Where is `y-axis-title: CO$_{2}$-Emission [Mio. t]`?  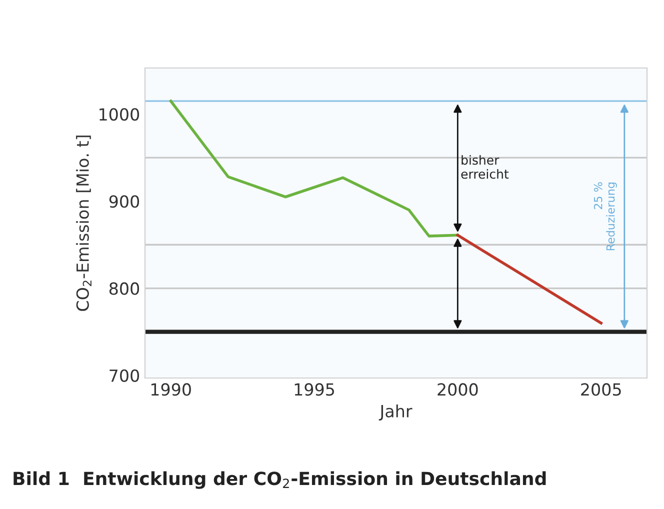 y-axis-title: CO$_{2}$-Emission [Mio. t] is located at coordinates (84, 223).